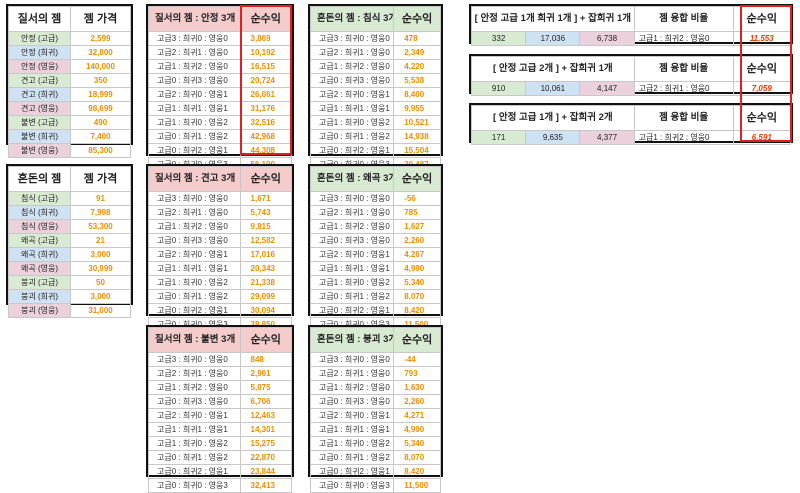 This screenshot has width=800, height=493. I want to click on profit-value: 23,844, so click(266, 471).